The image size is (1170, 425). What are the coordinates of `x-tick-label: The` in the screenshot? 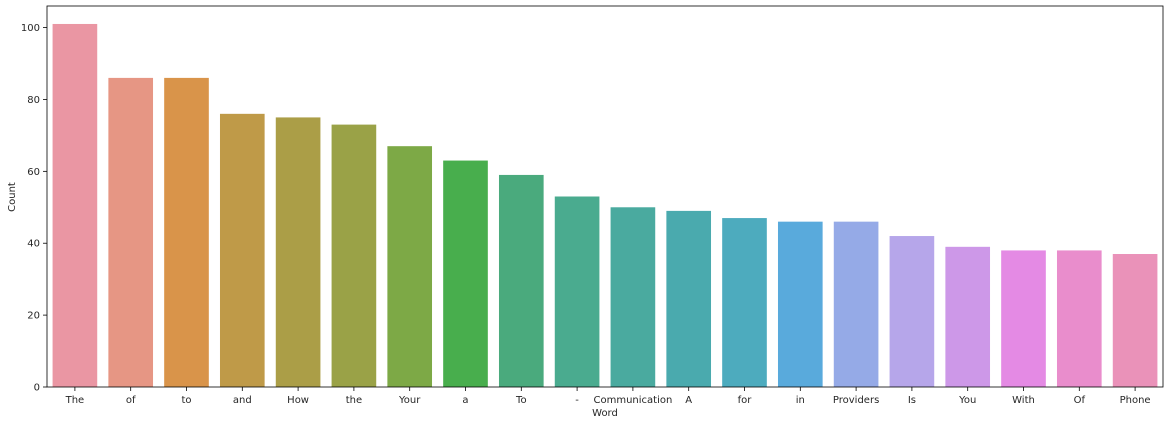 It's located at (75, 400).